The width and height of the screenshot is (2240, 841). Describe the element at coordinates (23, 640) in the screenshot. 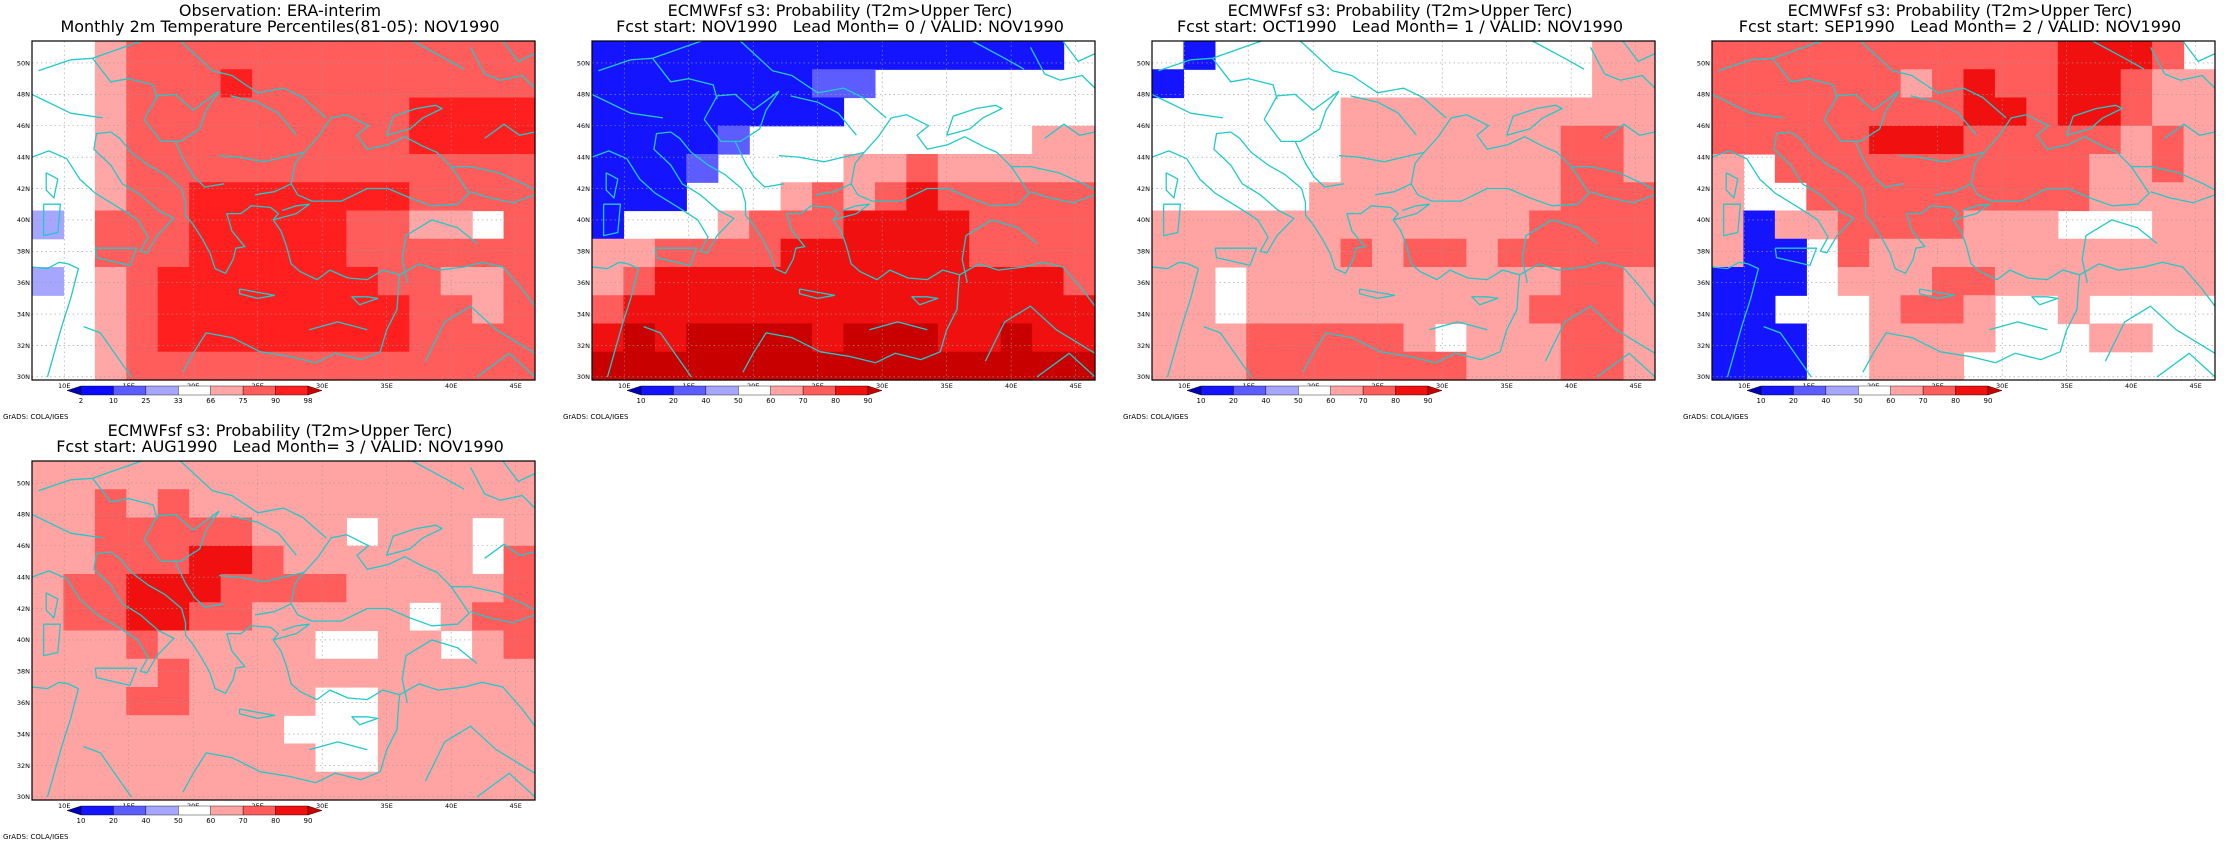

I see `lat-labels: 50N 48N 46N 44N 42N 40N 38N 36N 34N 32N 30N` at that location.